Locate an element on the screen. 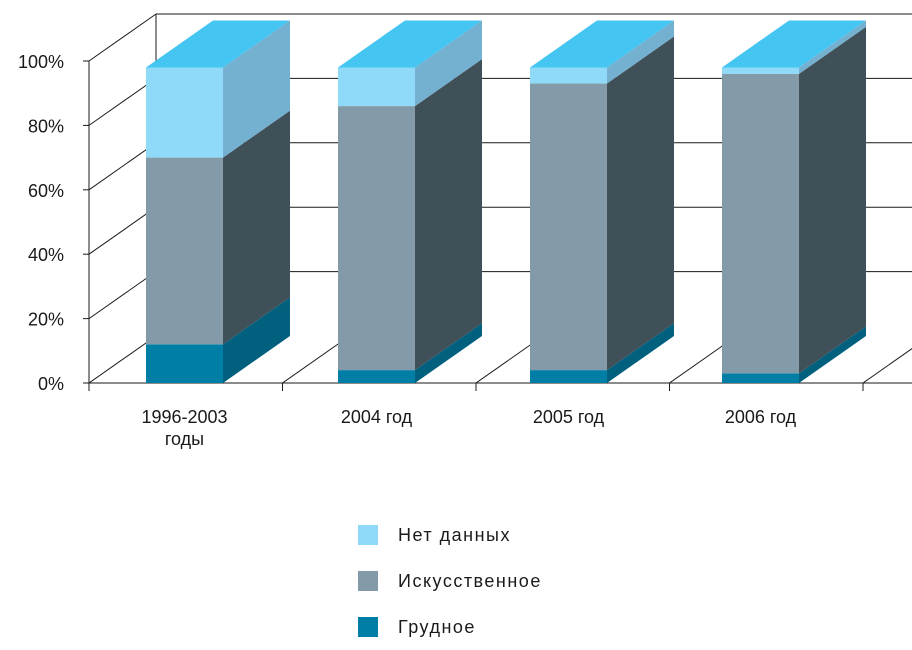  legend-item: Грудное is located at coordinates (450, 627).